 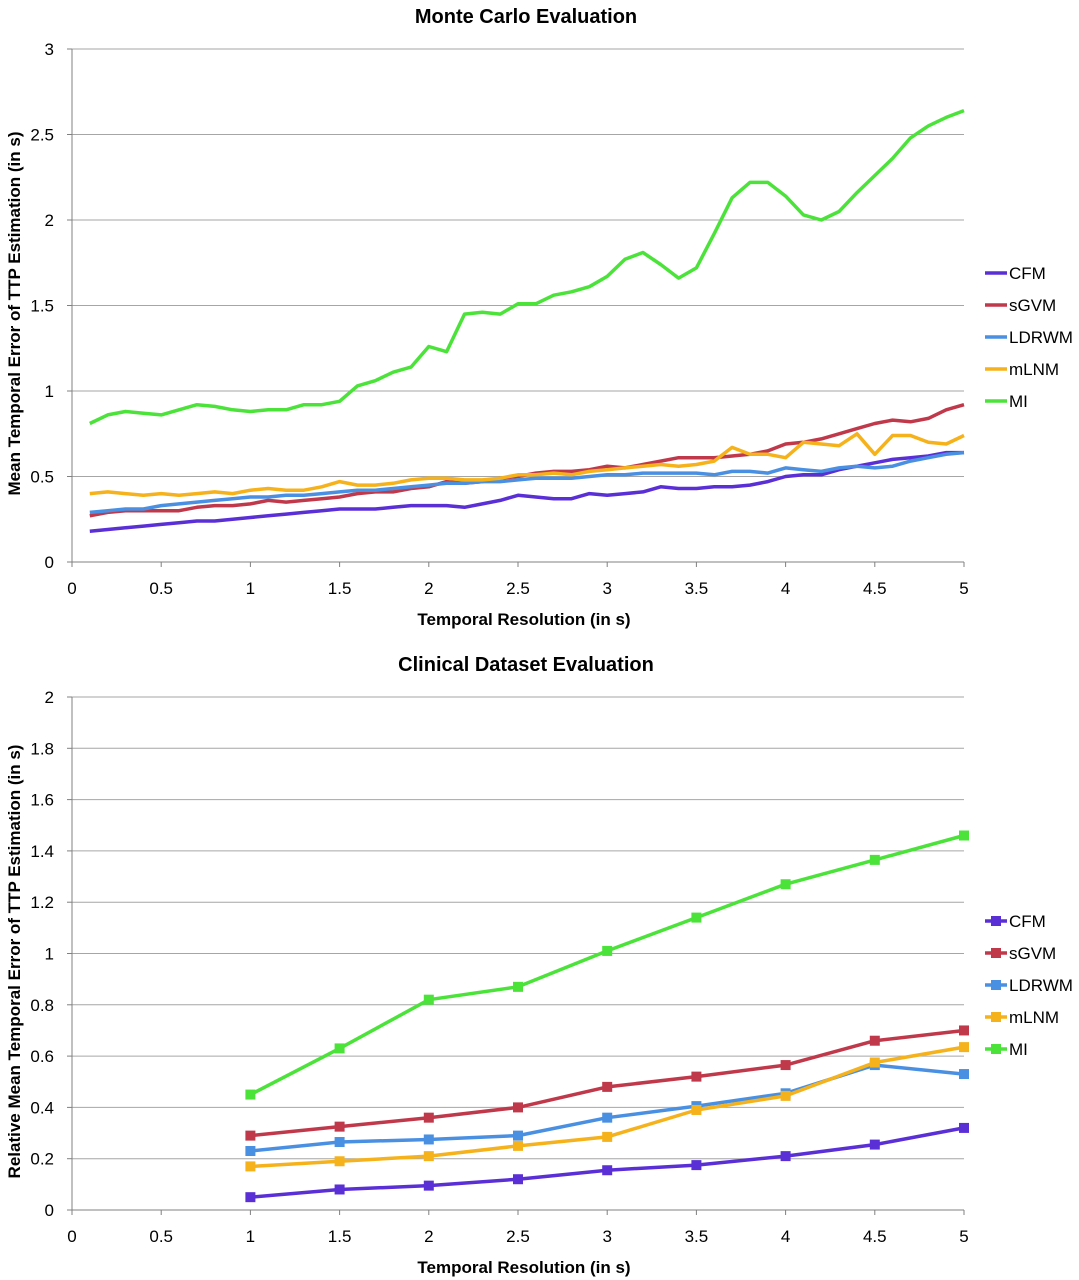 I want to click on x-tick-label: 0, so click(x=71, y=588).